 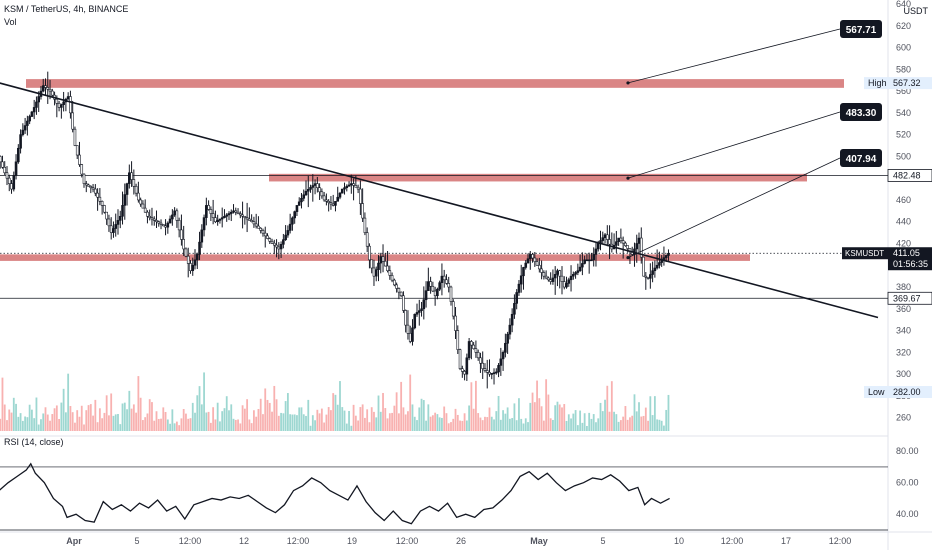 What do you see at coordinates (907, 83) in the screenshot?
I see `high-label-value: 567.32` at bounding box center [907, 83].